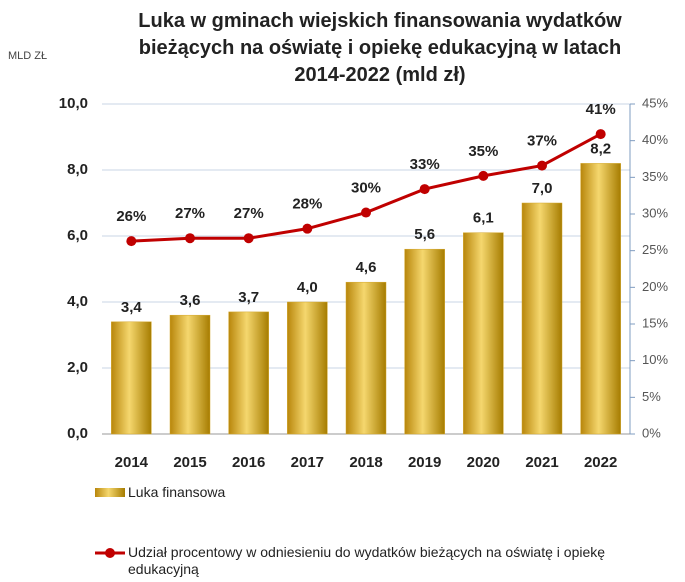 The image size is (685, 582). I want to click on bar-label: 6,1, so click(483, 218).